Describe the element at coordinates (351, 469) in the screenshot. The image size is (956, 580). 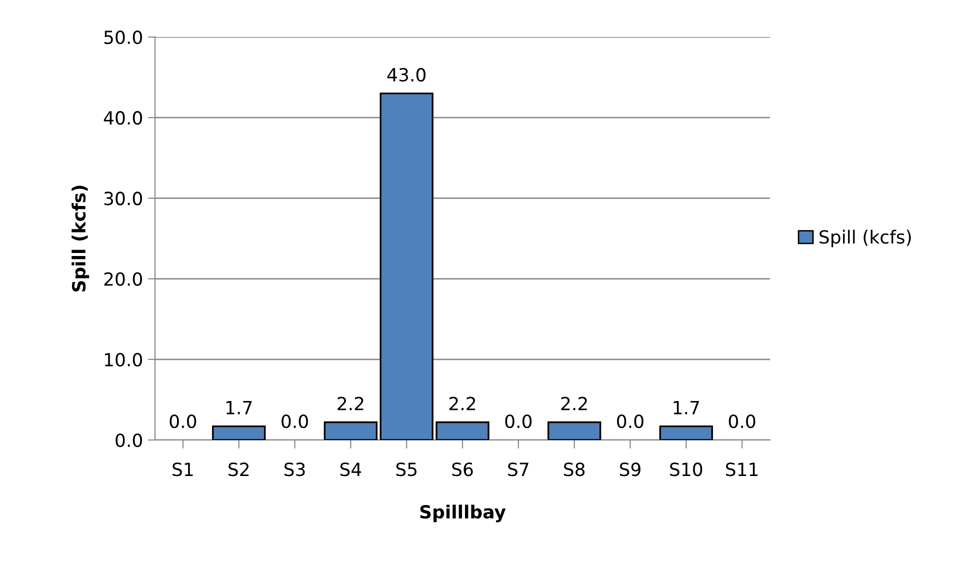
I see `x-tick-label: S4` at that location.